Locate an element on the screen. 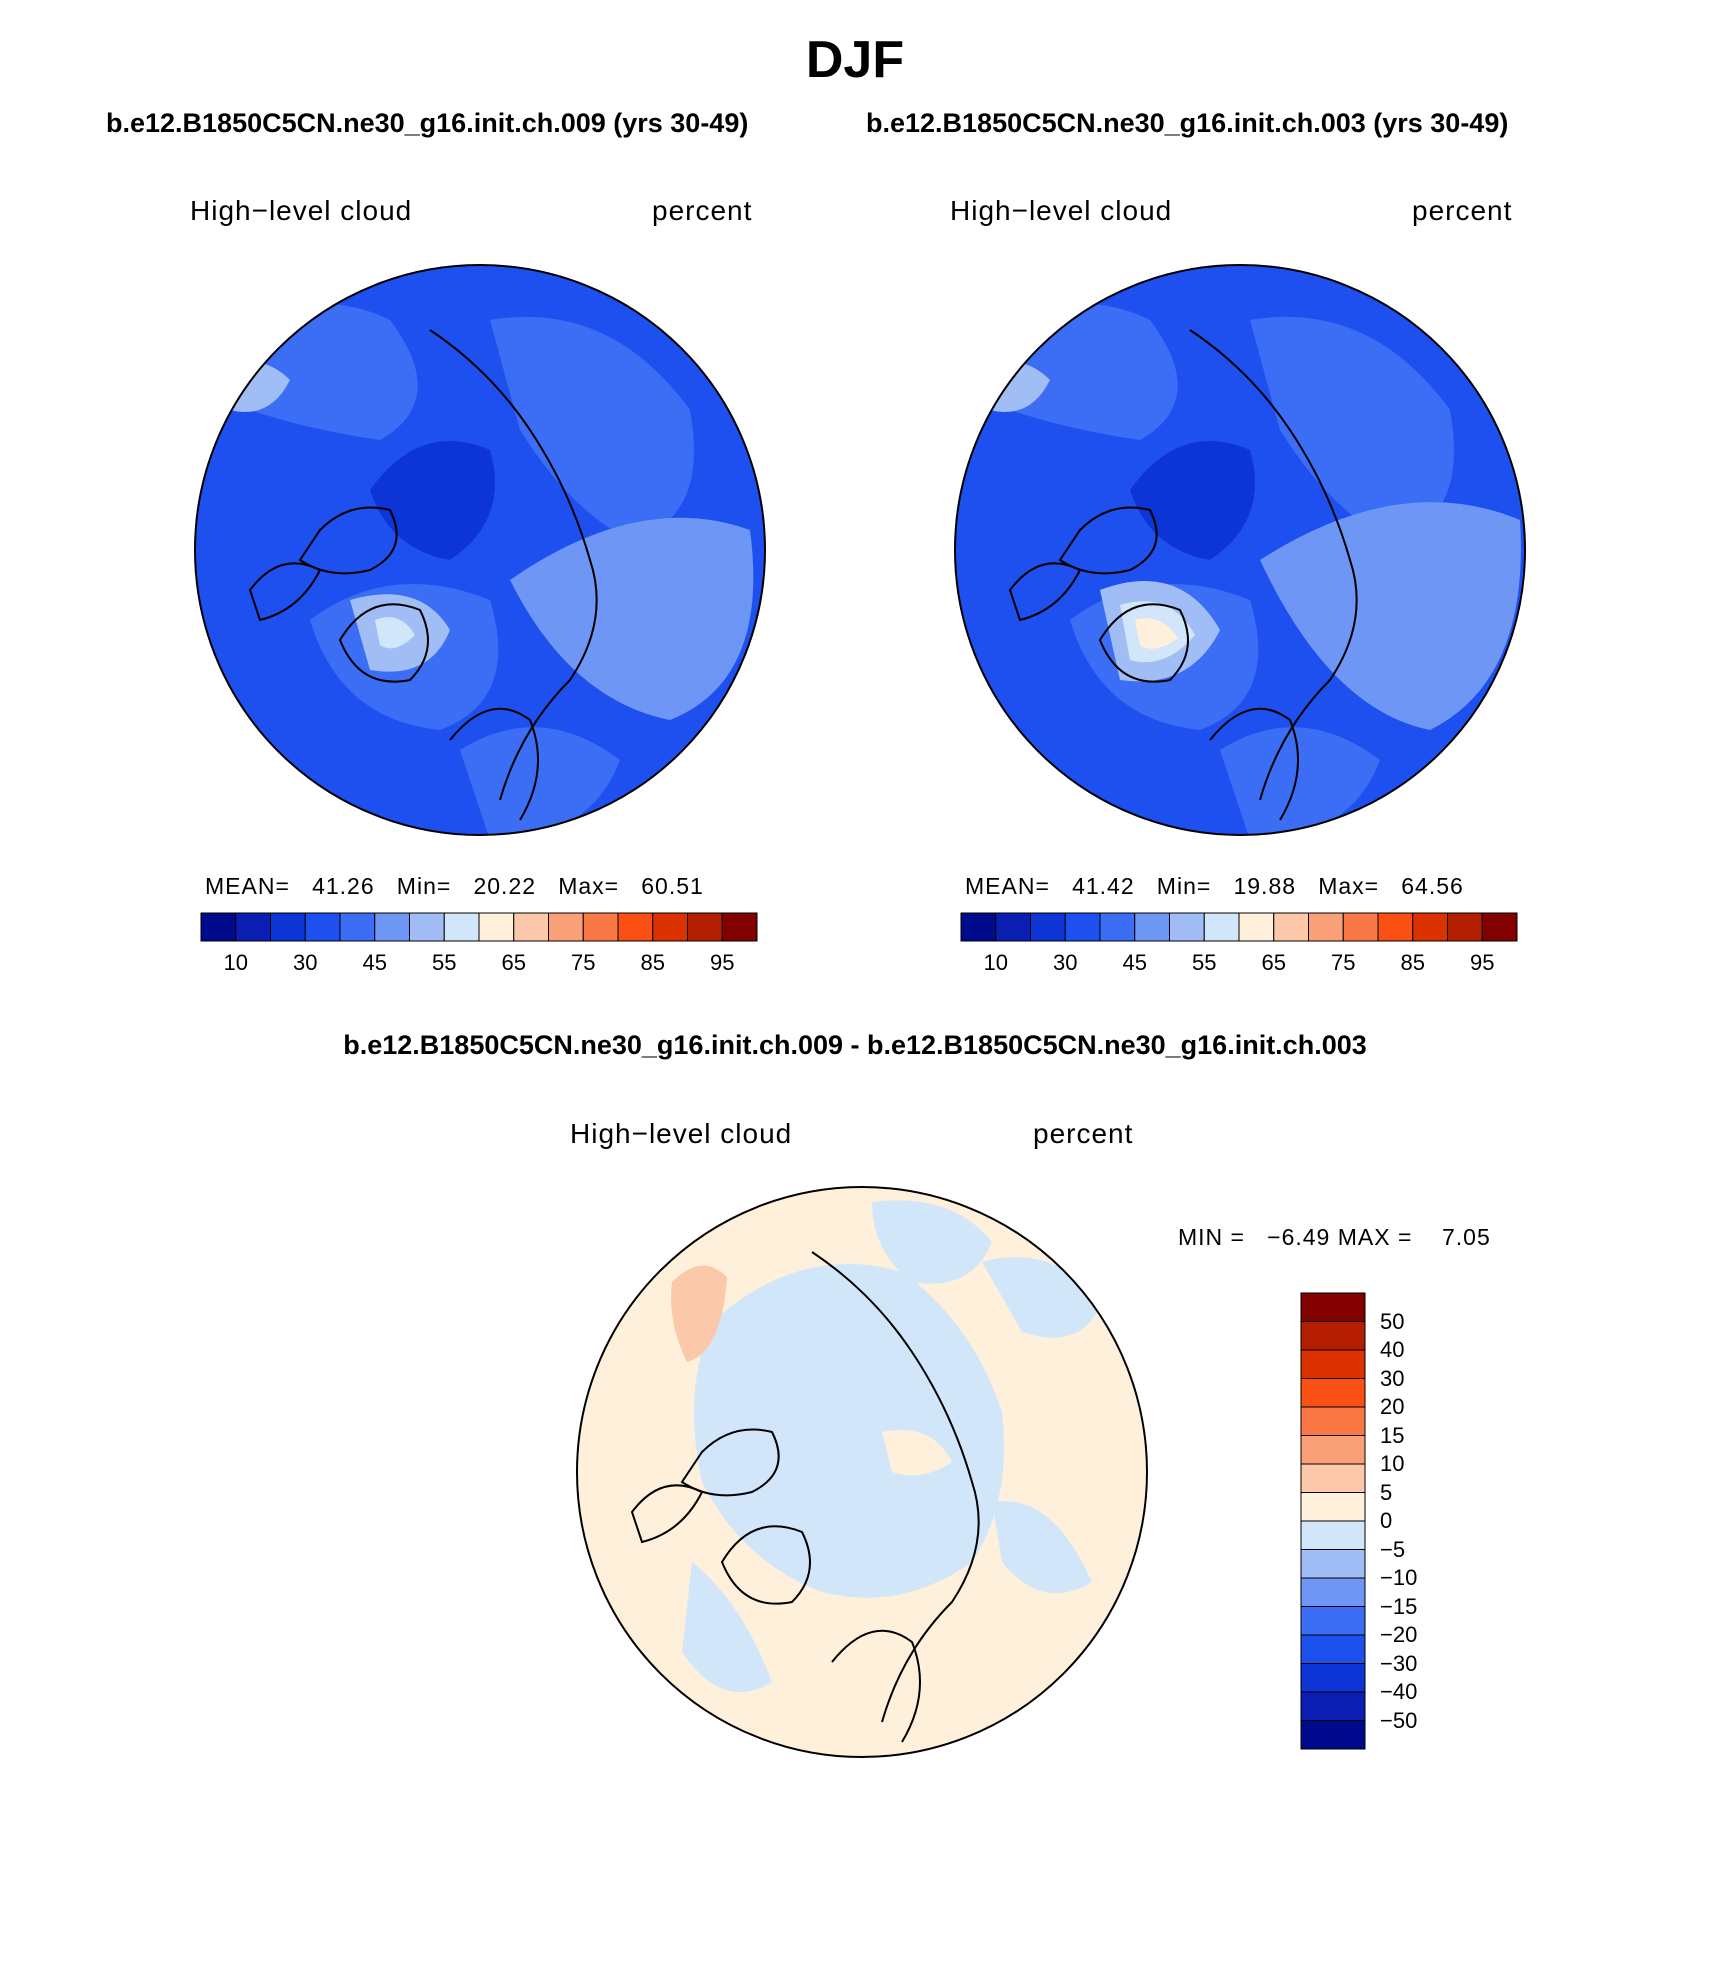  colorbar-case2-tick-label: 85 is located at coordinates (1412, 962).